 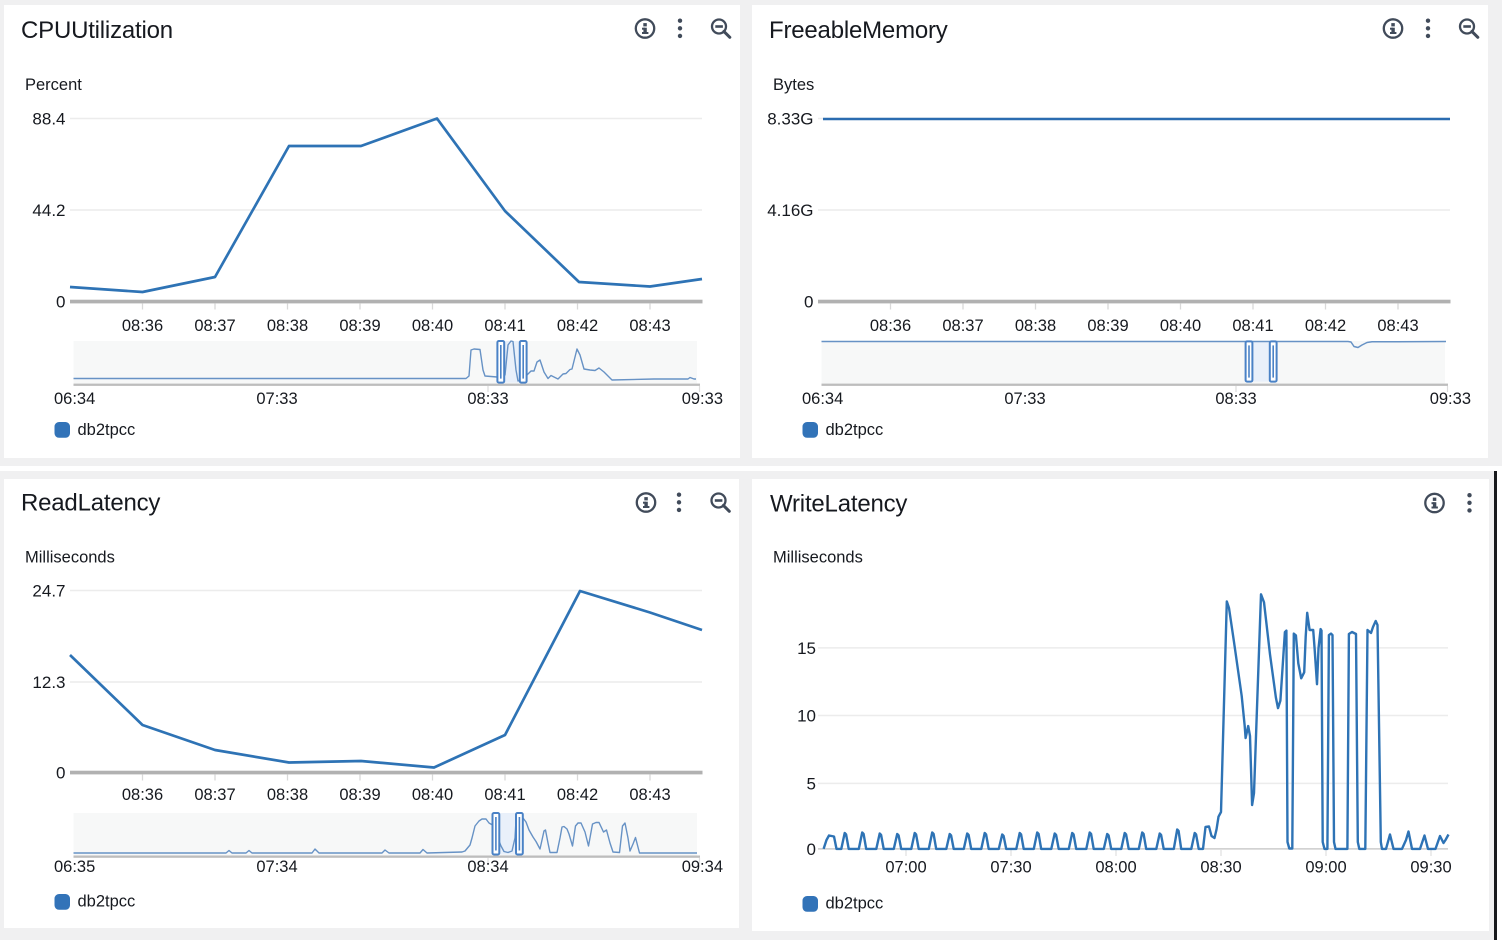 What do you see at coordinates (48, 682) in the screenshot?
I see `svg-text: 12.3` at bounding box center [48, 682].